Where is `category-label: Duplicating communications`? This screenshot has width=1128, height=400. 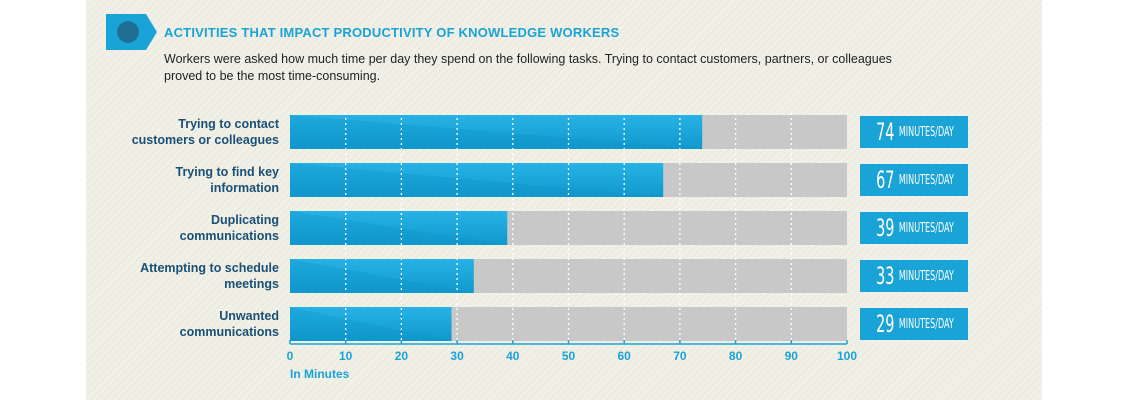
category-label: Duplicating communications is located at coordinates (169, 228).